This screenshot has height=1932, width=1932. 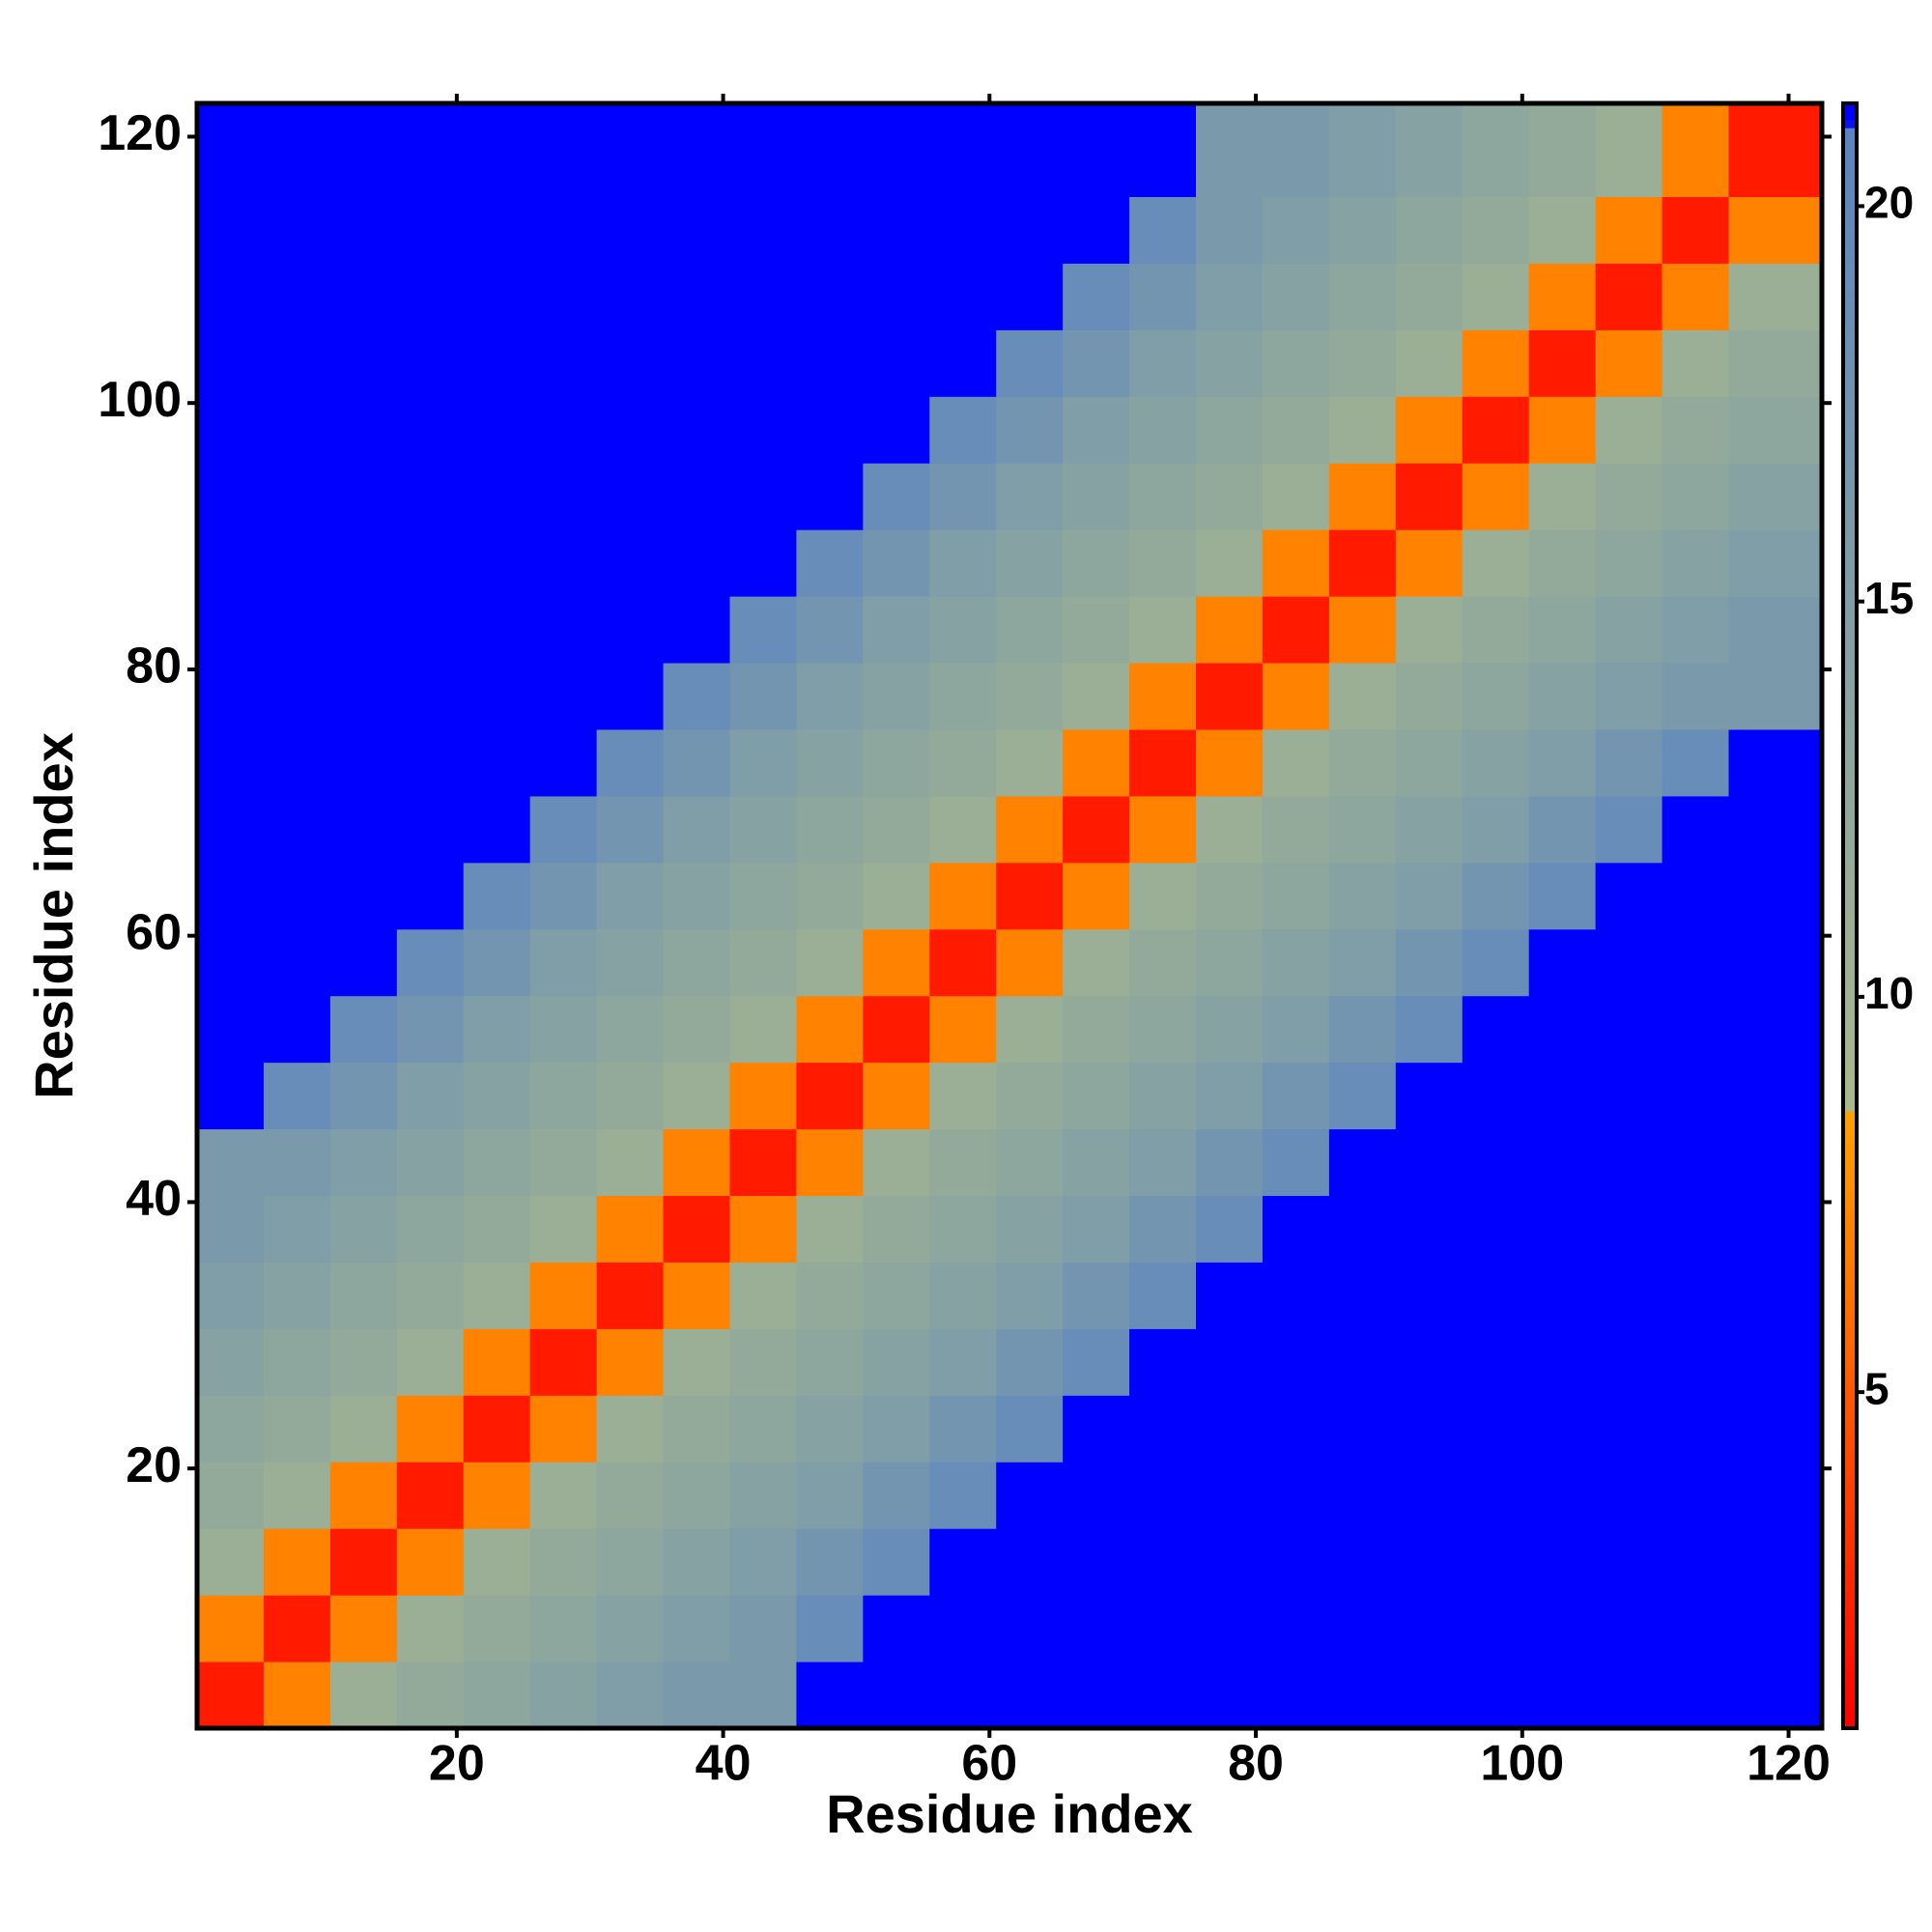 What do you see at coordinates (1789, 1764) in the screenshot?
I see `x-tick-label: 120` at bounding box center [1789, 1764].